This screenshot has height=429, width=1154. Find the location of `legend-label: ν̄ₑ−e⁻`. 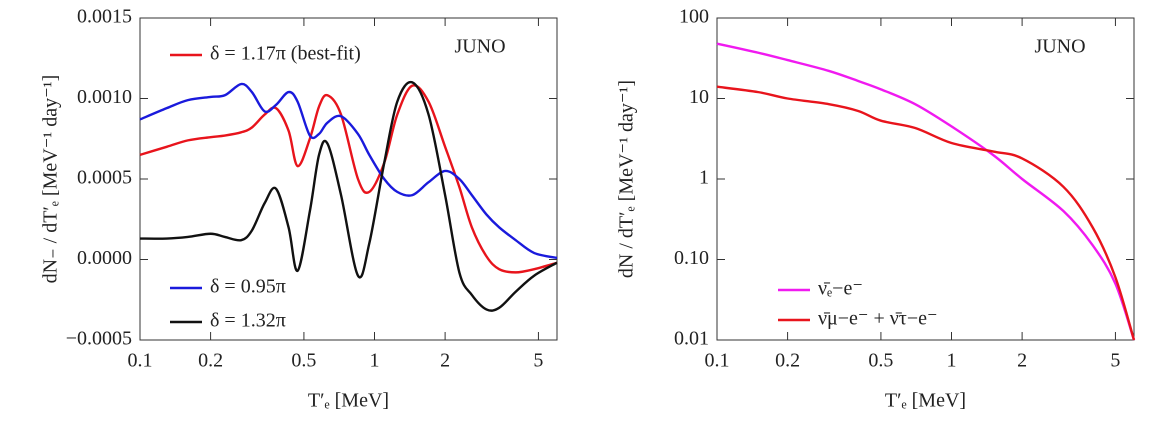

legend-label: ν̄ₑ−e⁻ is located at coordinates (840, 289).